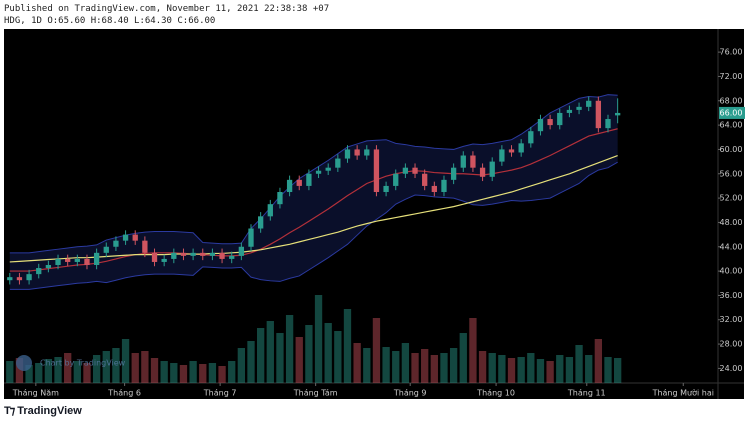 Image resolution: width=748 pixels, height=424 pixels. Describe the element at coordinates (586, 393) in the screenshot. I see `x-tick-label: Tháng 11` at that location.